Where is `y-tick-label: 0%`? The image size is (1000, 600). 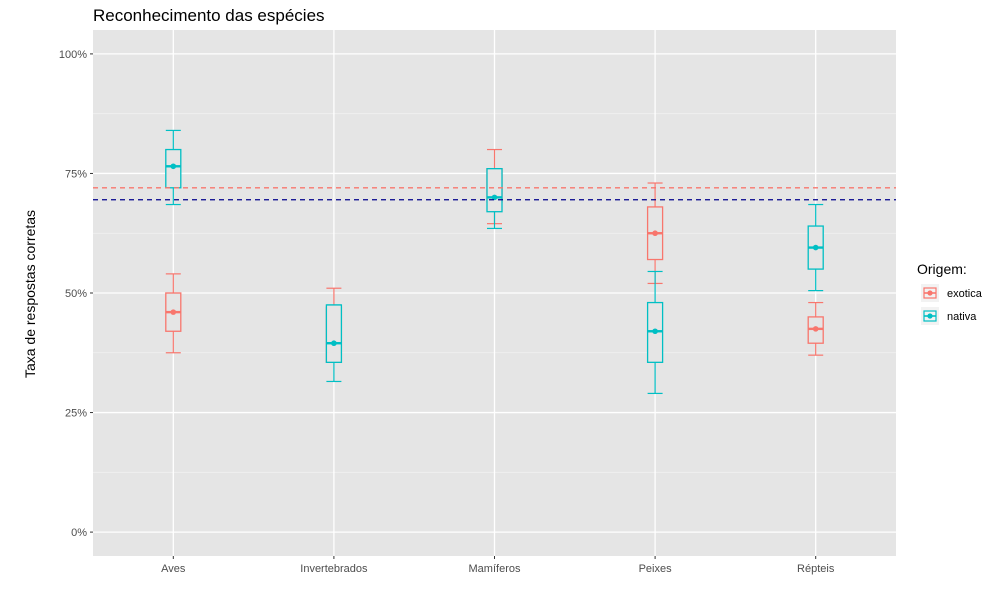 y-tick-label: 0% is located at coordinates (79, 533).